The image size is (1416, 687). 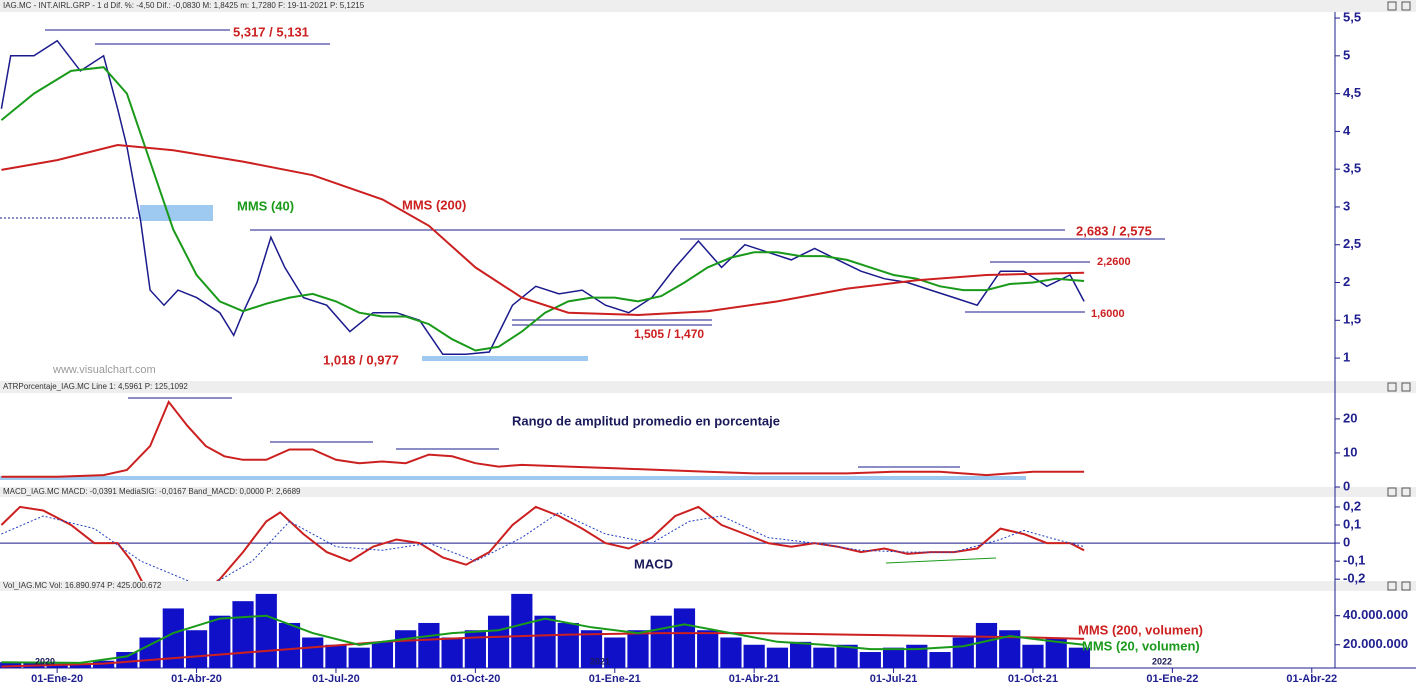 What do you see at coordinates (1033, 679) in the screenshot?
I see `x-tick-label: 01-Oct-21` at bounding box center [1033, 679].